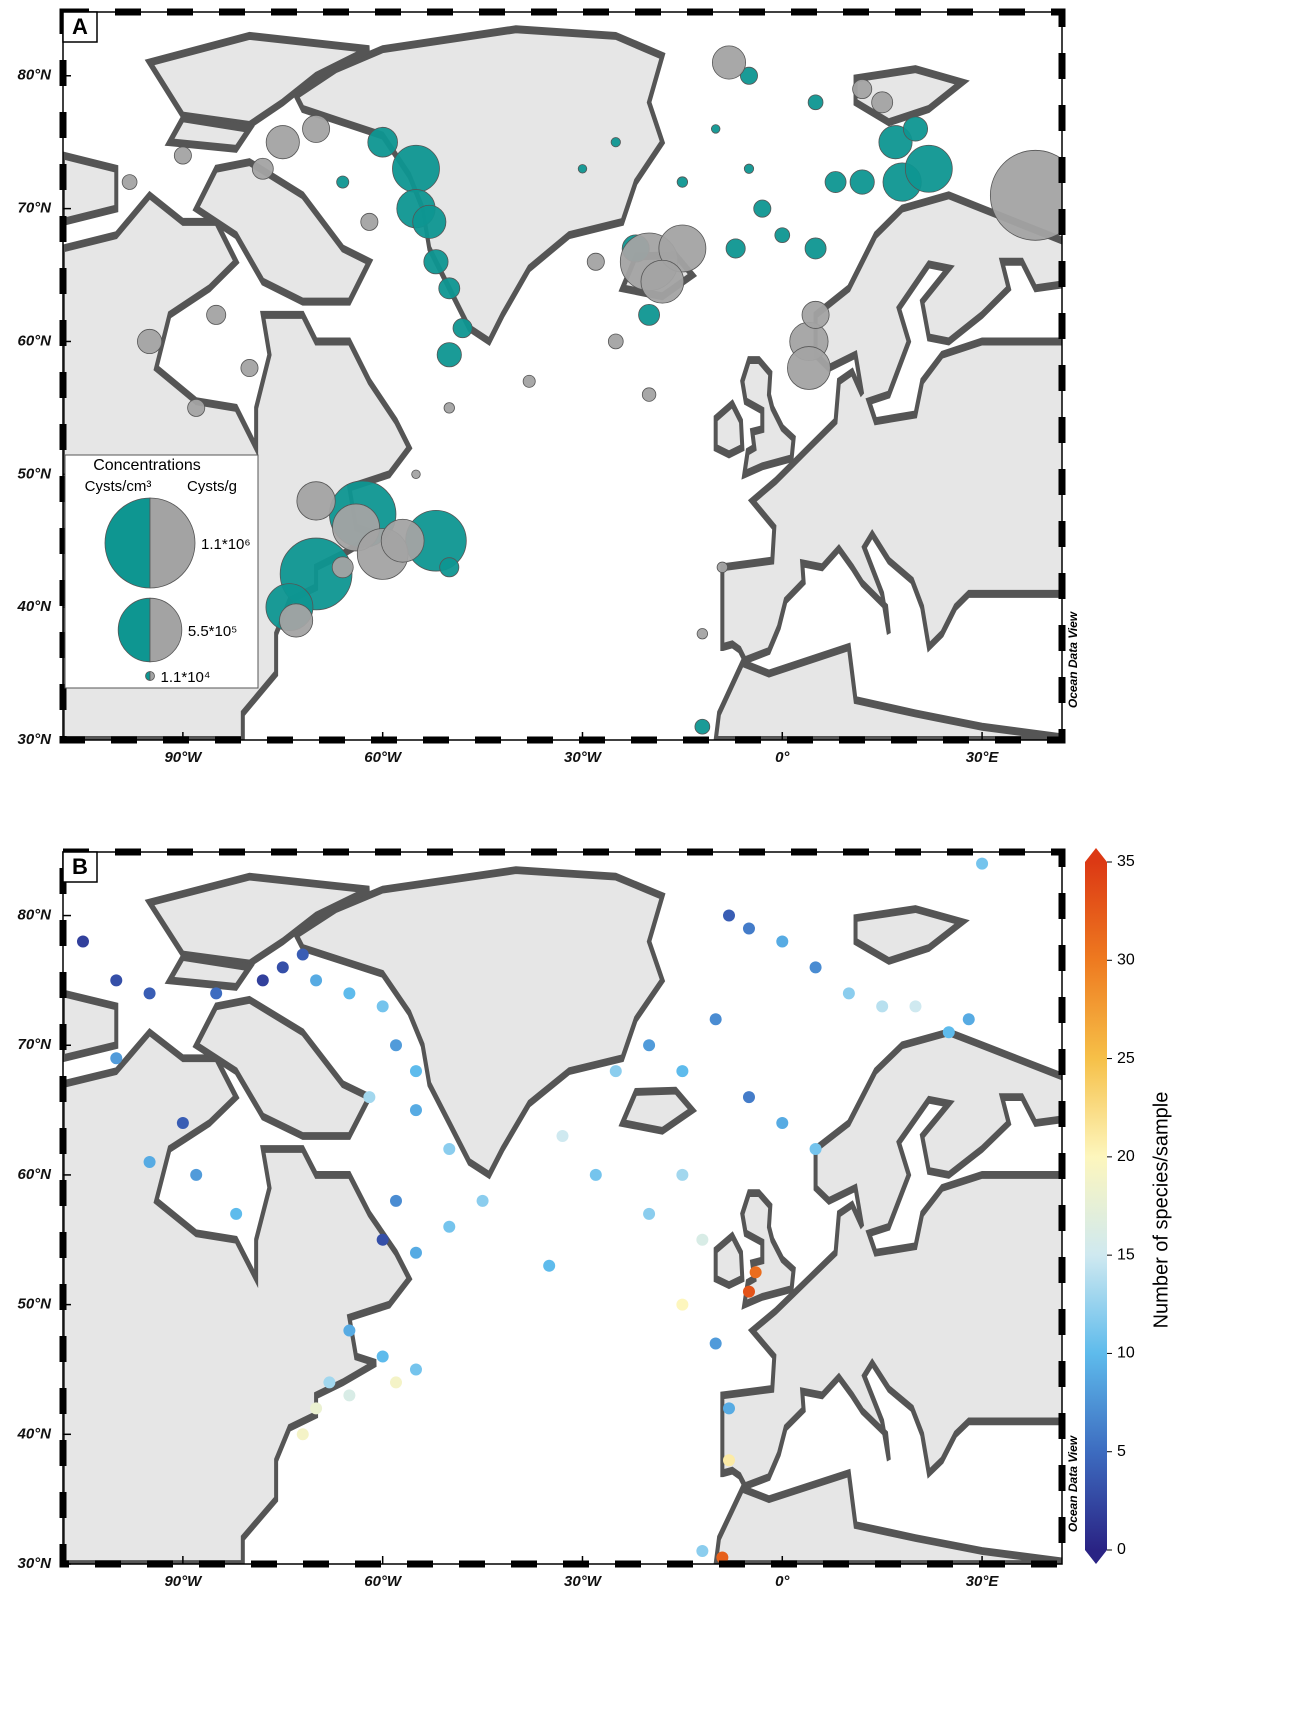 The height and width of the screenshot is (1733, 1305). I want to click on panel-label: B, so click(80, 866).